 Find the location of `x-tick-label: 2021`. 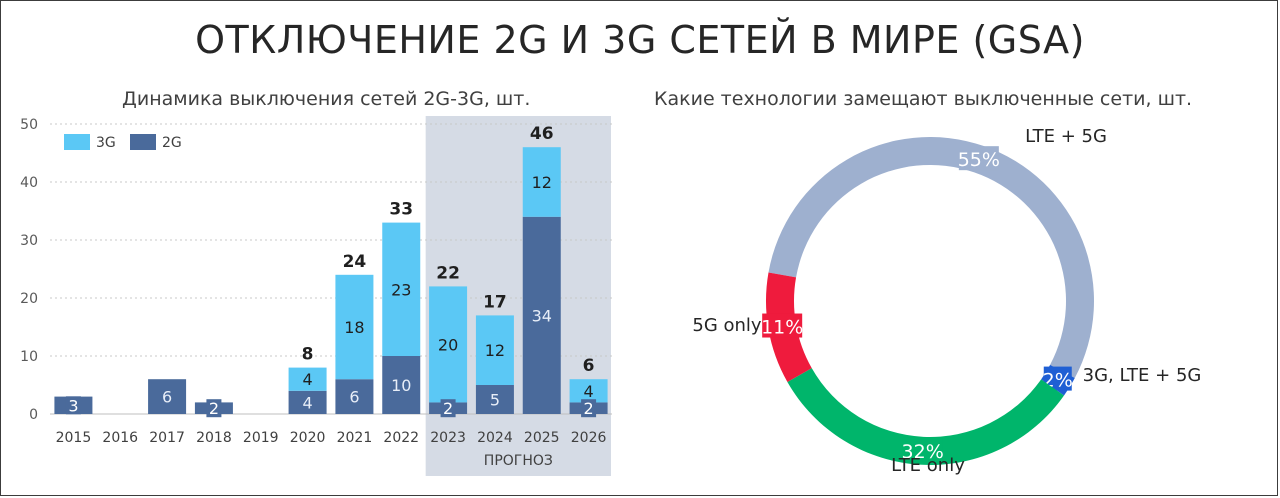

x-tick-label: 2021 is located at coordinates (355, 438).